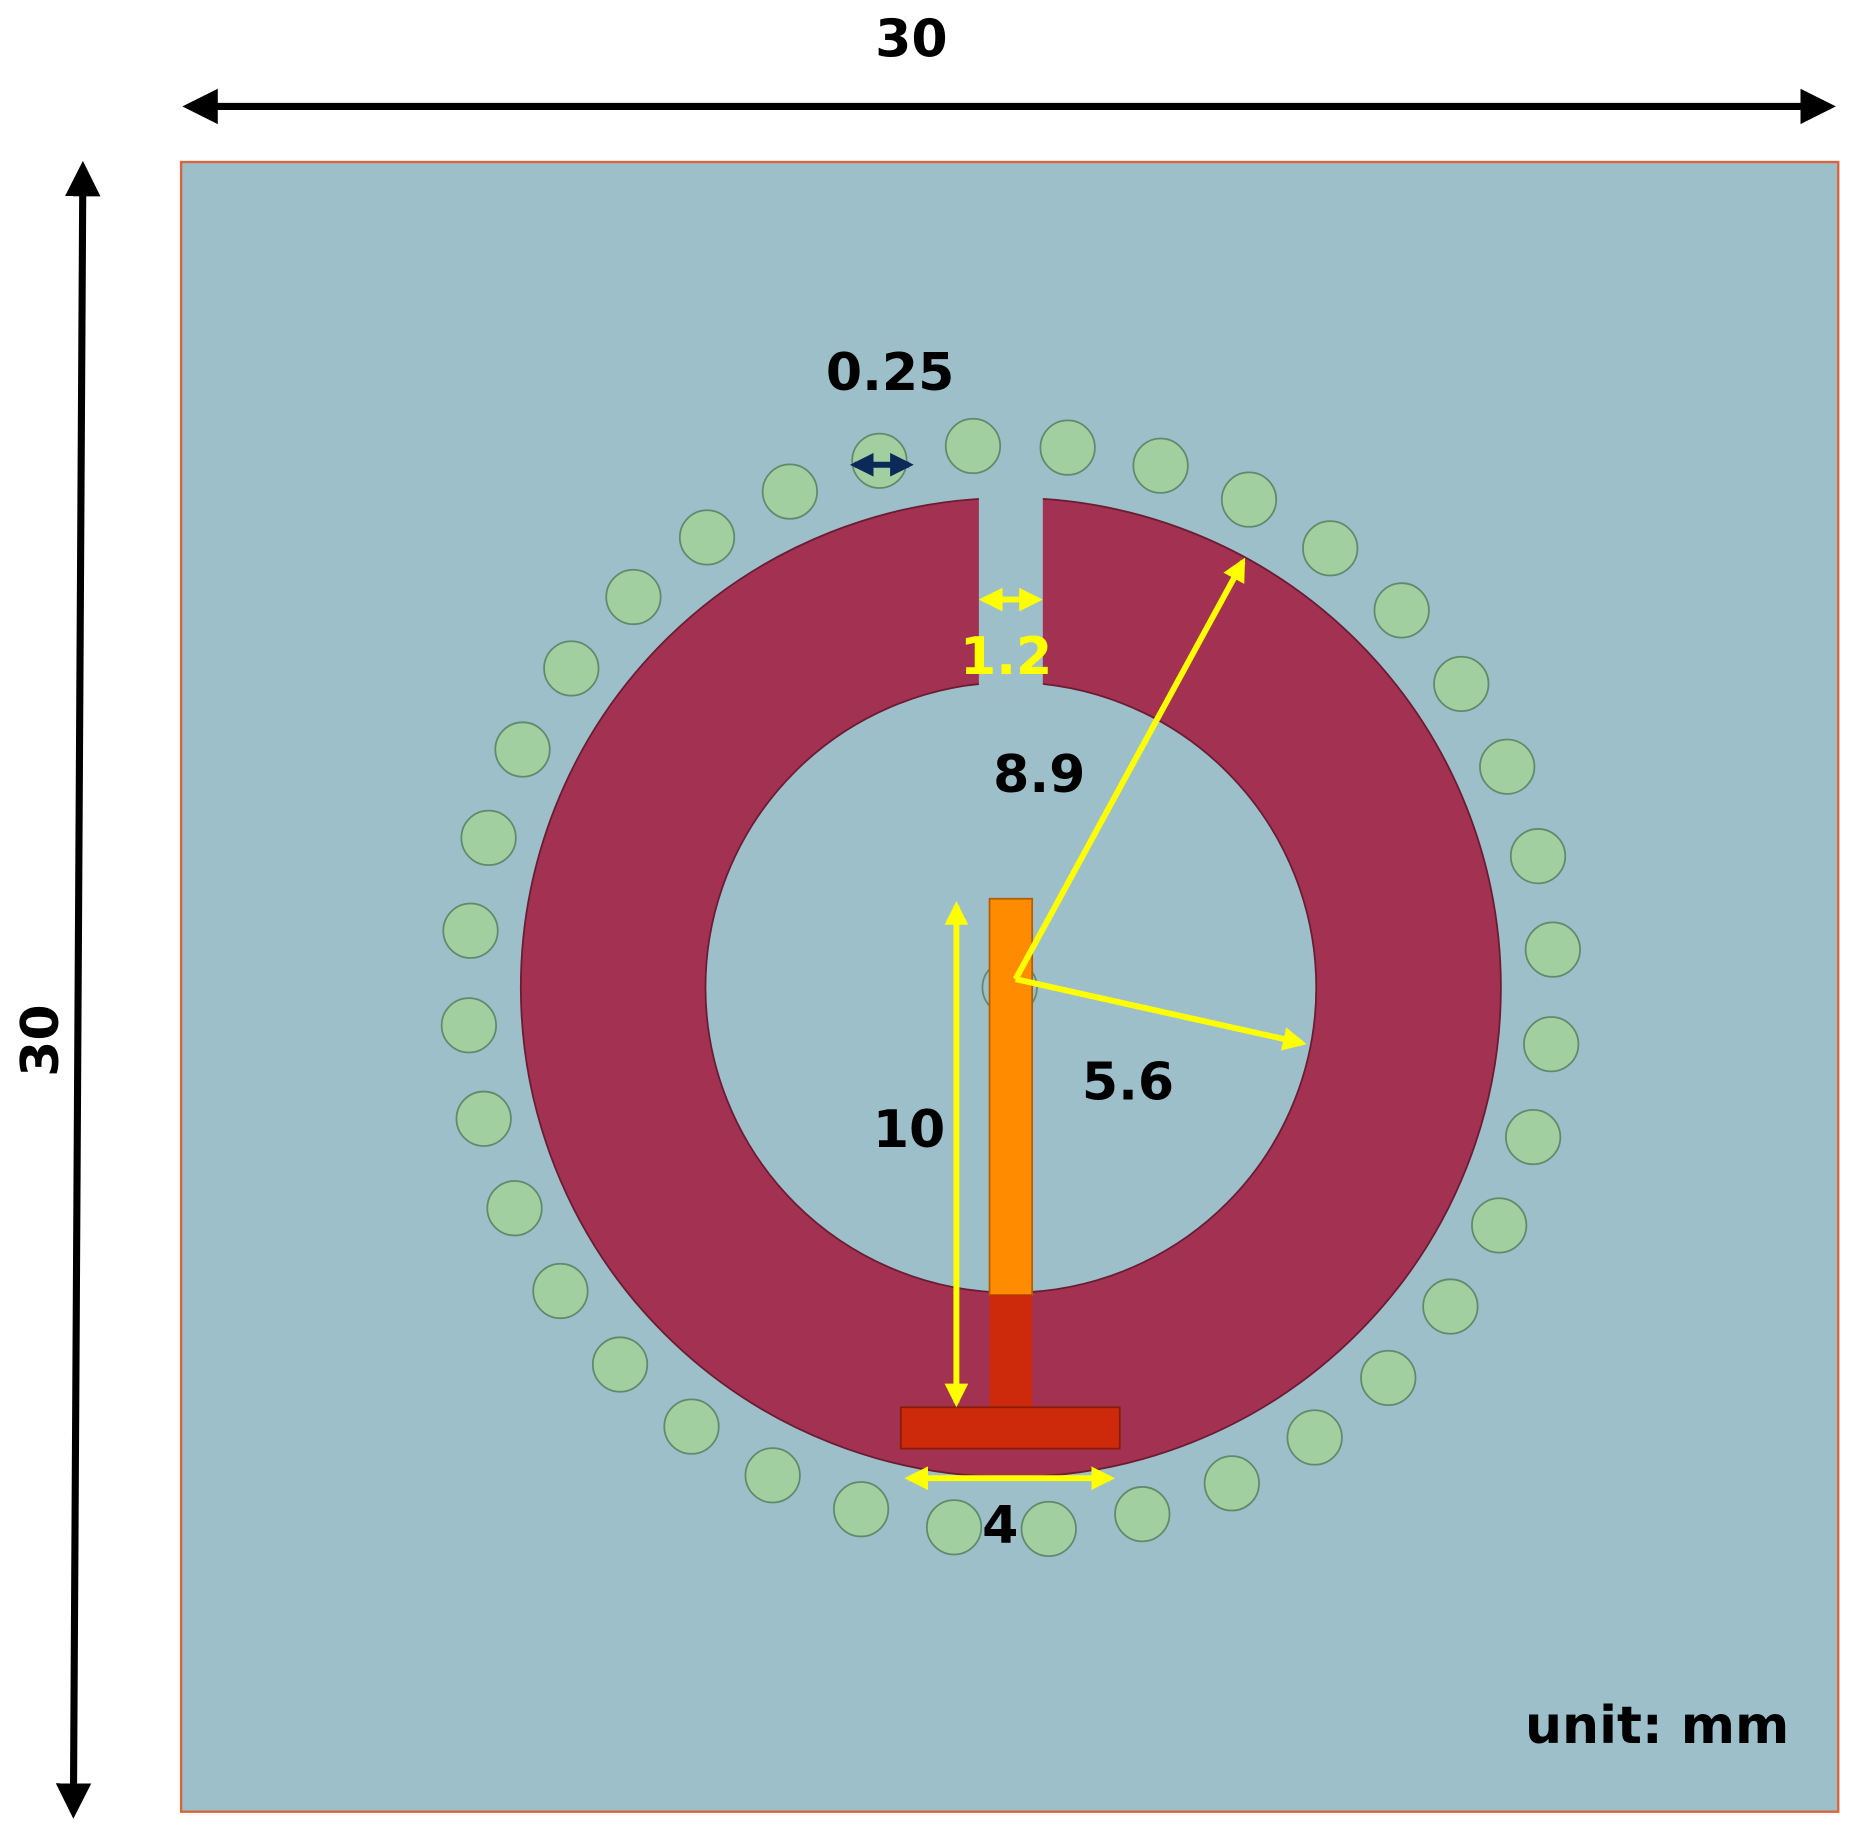 This screenshot has width=1856, height=1833. Describe the element at coordinates (1010, 1428) in the screenshot. I see `feed-bar` at that location.